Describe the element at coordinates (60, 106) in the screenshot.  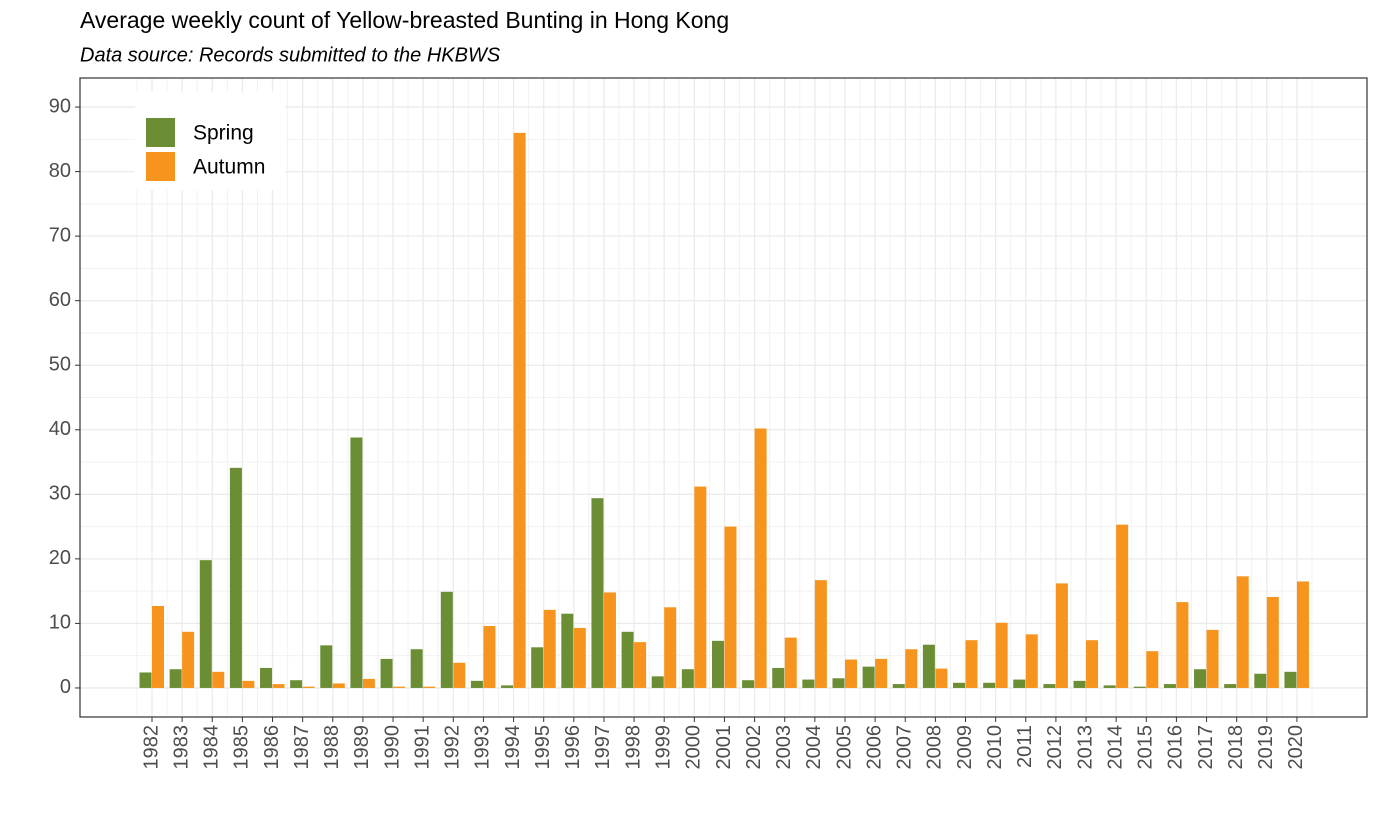
I see `y-tick-label: 90` at that location.